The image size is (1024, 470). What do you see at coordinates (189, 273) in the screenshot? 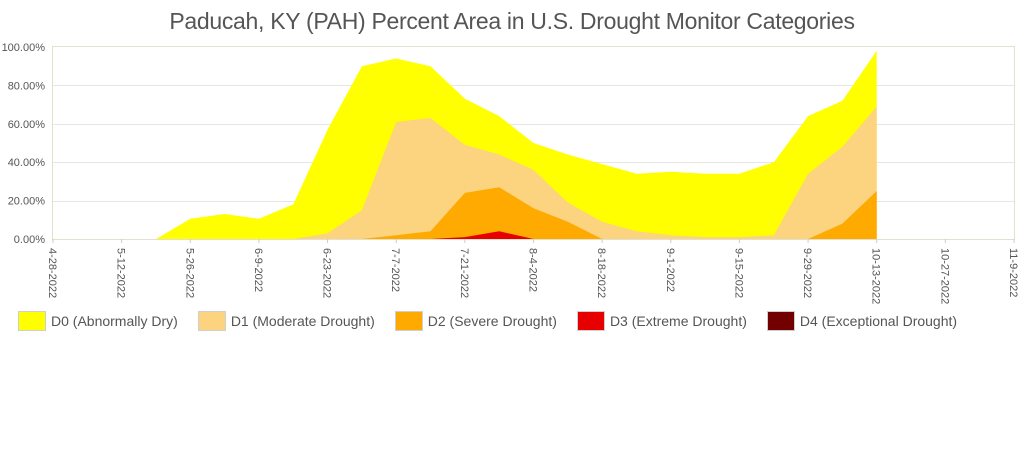
I see `x-tick-label: 5-26-2022` at bounding box center [189, 273].